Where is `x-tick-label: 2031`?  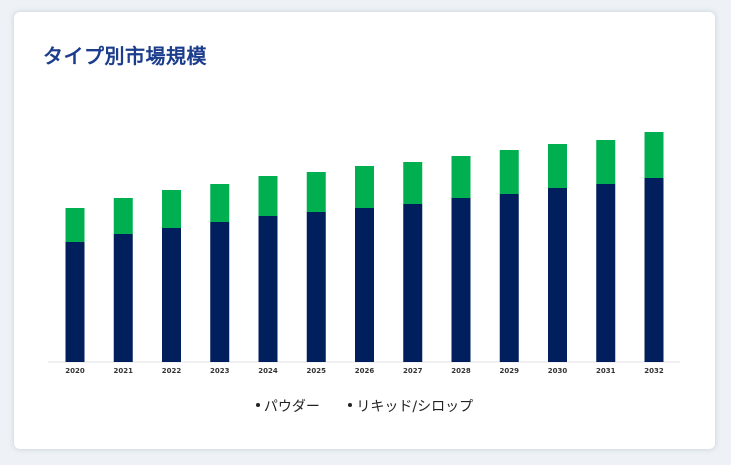
x-tick-label: 2031 is located at coordinates (606, 371).